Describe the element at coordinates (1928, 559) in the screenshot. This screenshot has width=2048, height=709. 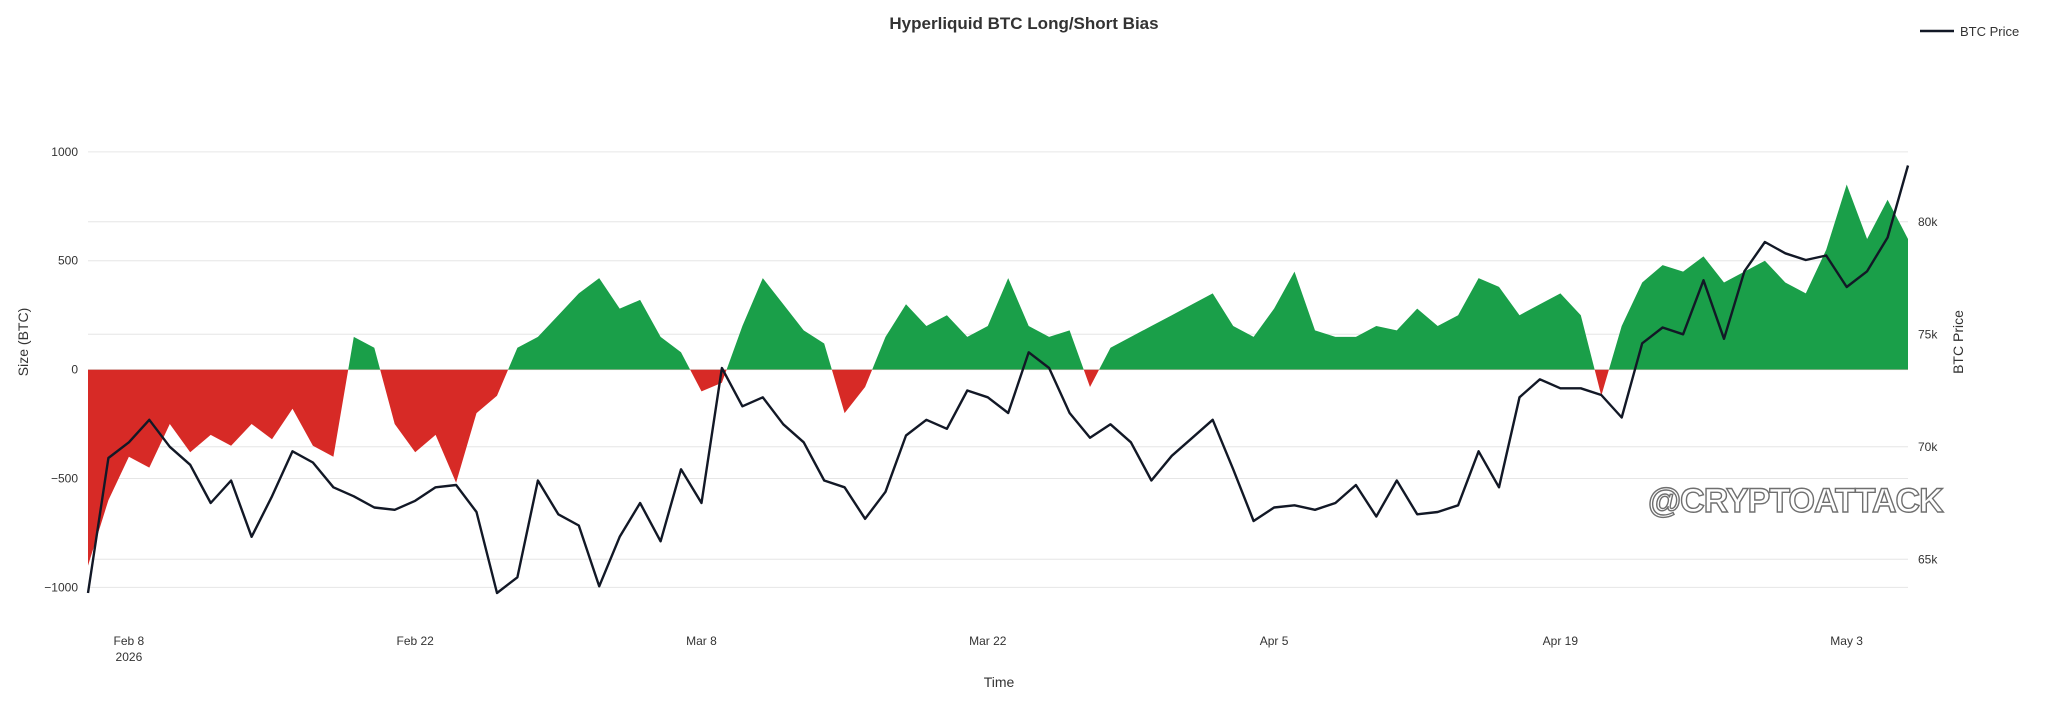
I see `right-tick-label: 65k` at that location.